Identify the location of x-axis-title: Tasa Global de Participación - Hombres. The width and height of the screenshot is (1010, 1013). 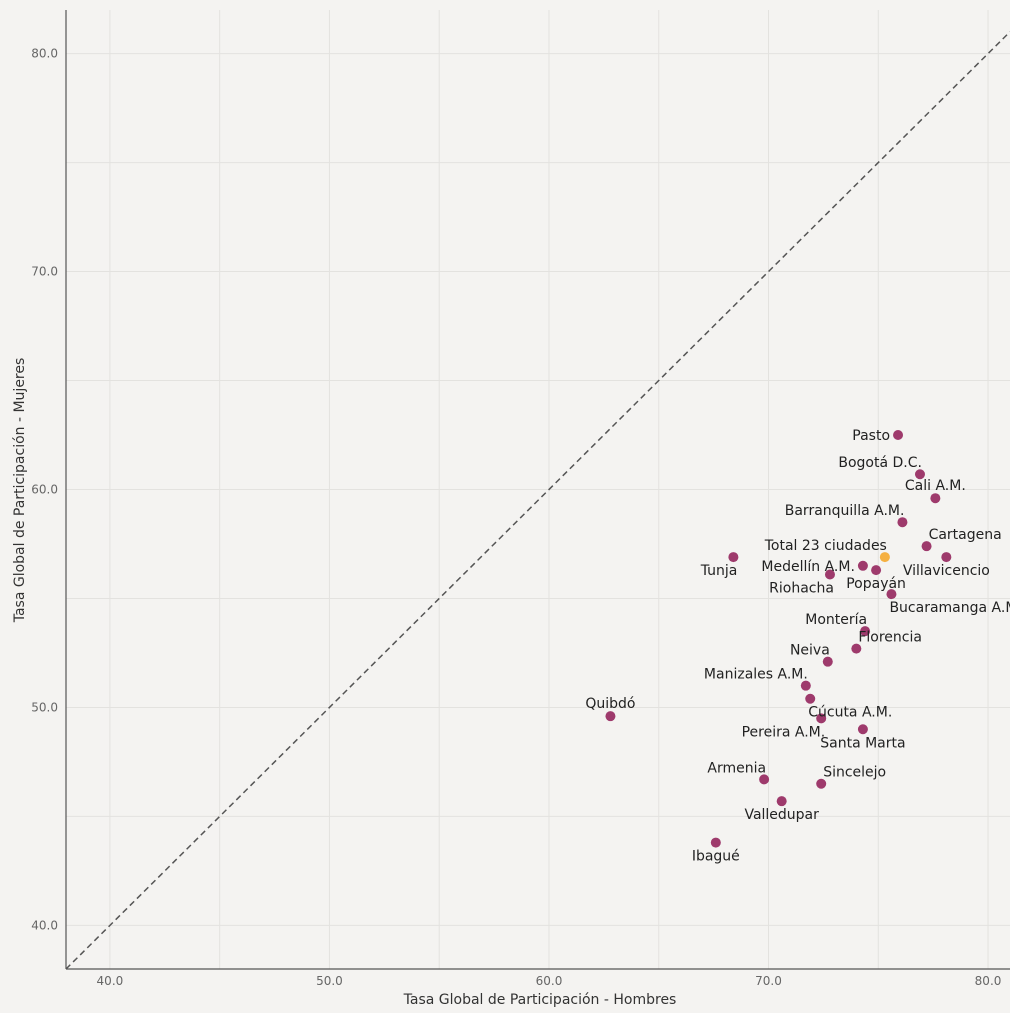
(540, 1000).